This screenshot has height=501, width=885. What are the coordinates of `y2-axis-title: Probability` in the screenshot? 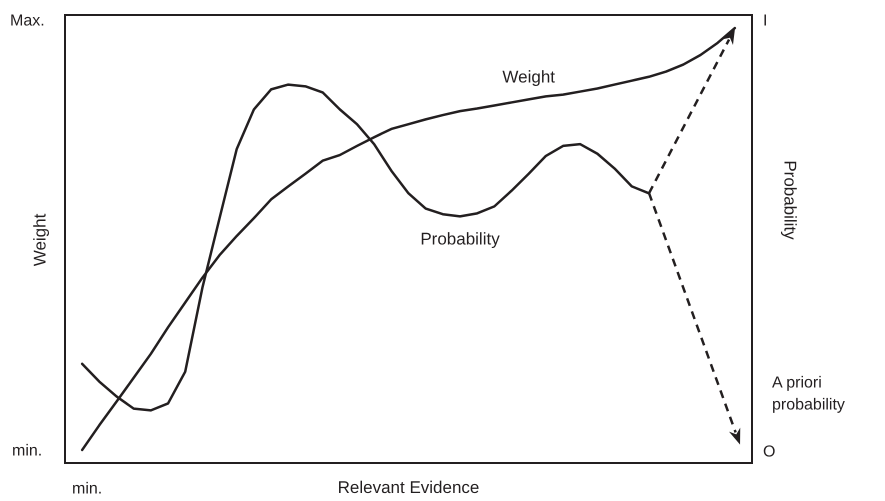 It's located at (790, 200).